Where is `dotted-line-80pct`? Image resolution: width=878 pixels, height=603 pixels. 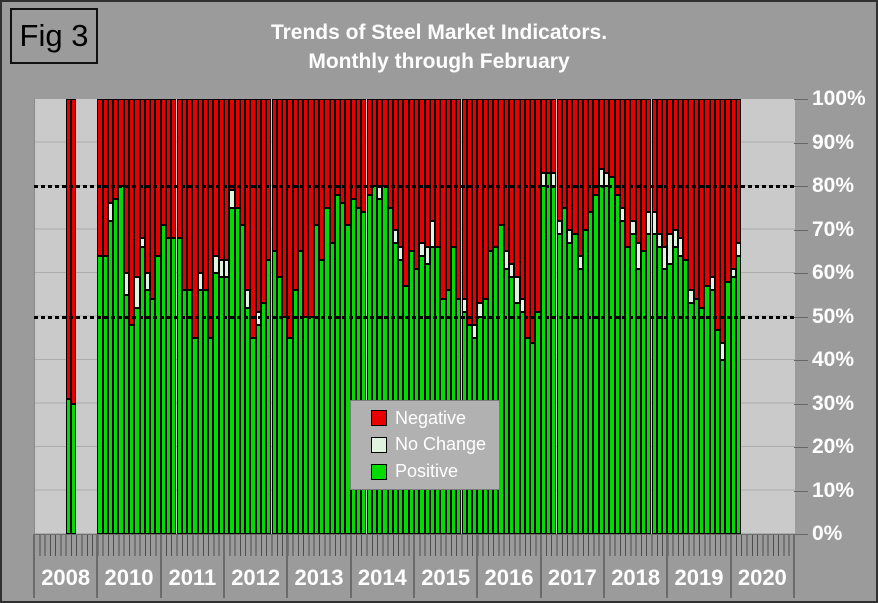
dotted-line-80pct is located at coordinates (414, 186).